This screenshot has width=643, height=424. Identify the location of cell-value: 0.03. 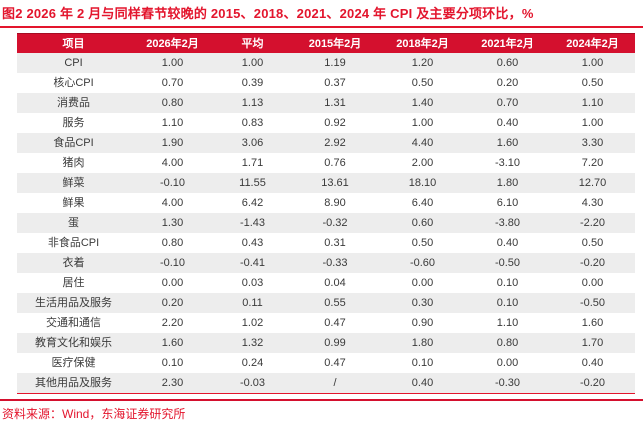
(252, 283).